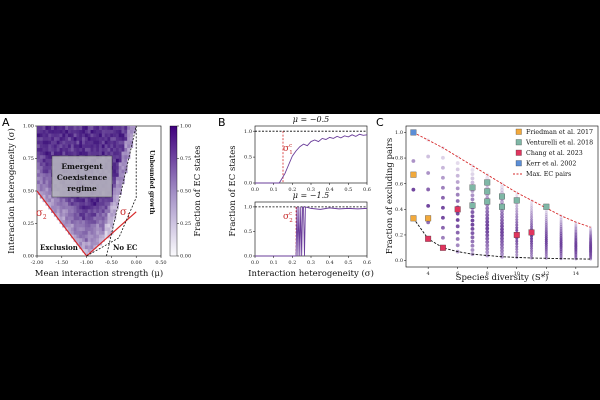 This screenshot has width=600, height=400. What do you see at coordinates (367, 190) in the screenshot?
I see `x-tick-label: 0.6` at bounding box center [367, 190].